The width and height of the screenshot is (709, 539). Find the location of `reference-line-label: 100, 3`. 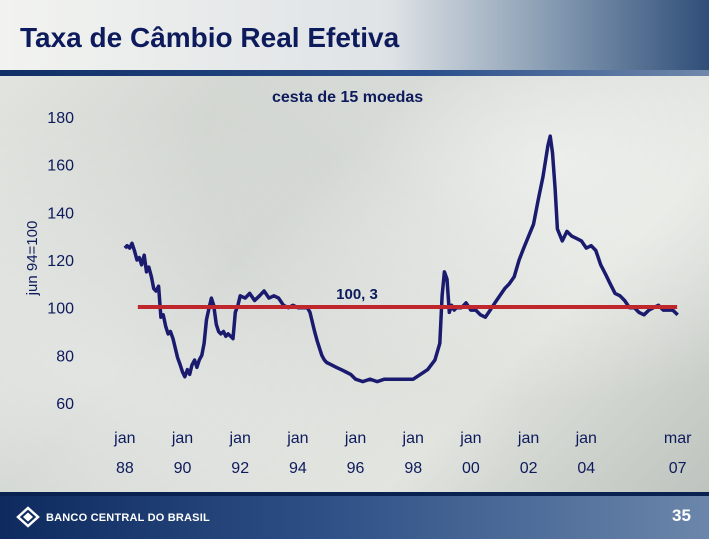

reference-line-label: 100, 3 is located at coordinates (357, 294).